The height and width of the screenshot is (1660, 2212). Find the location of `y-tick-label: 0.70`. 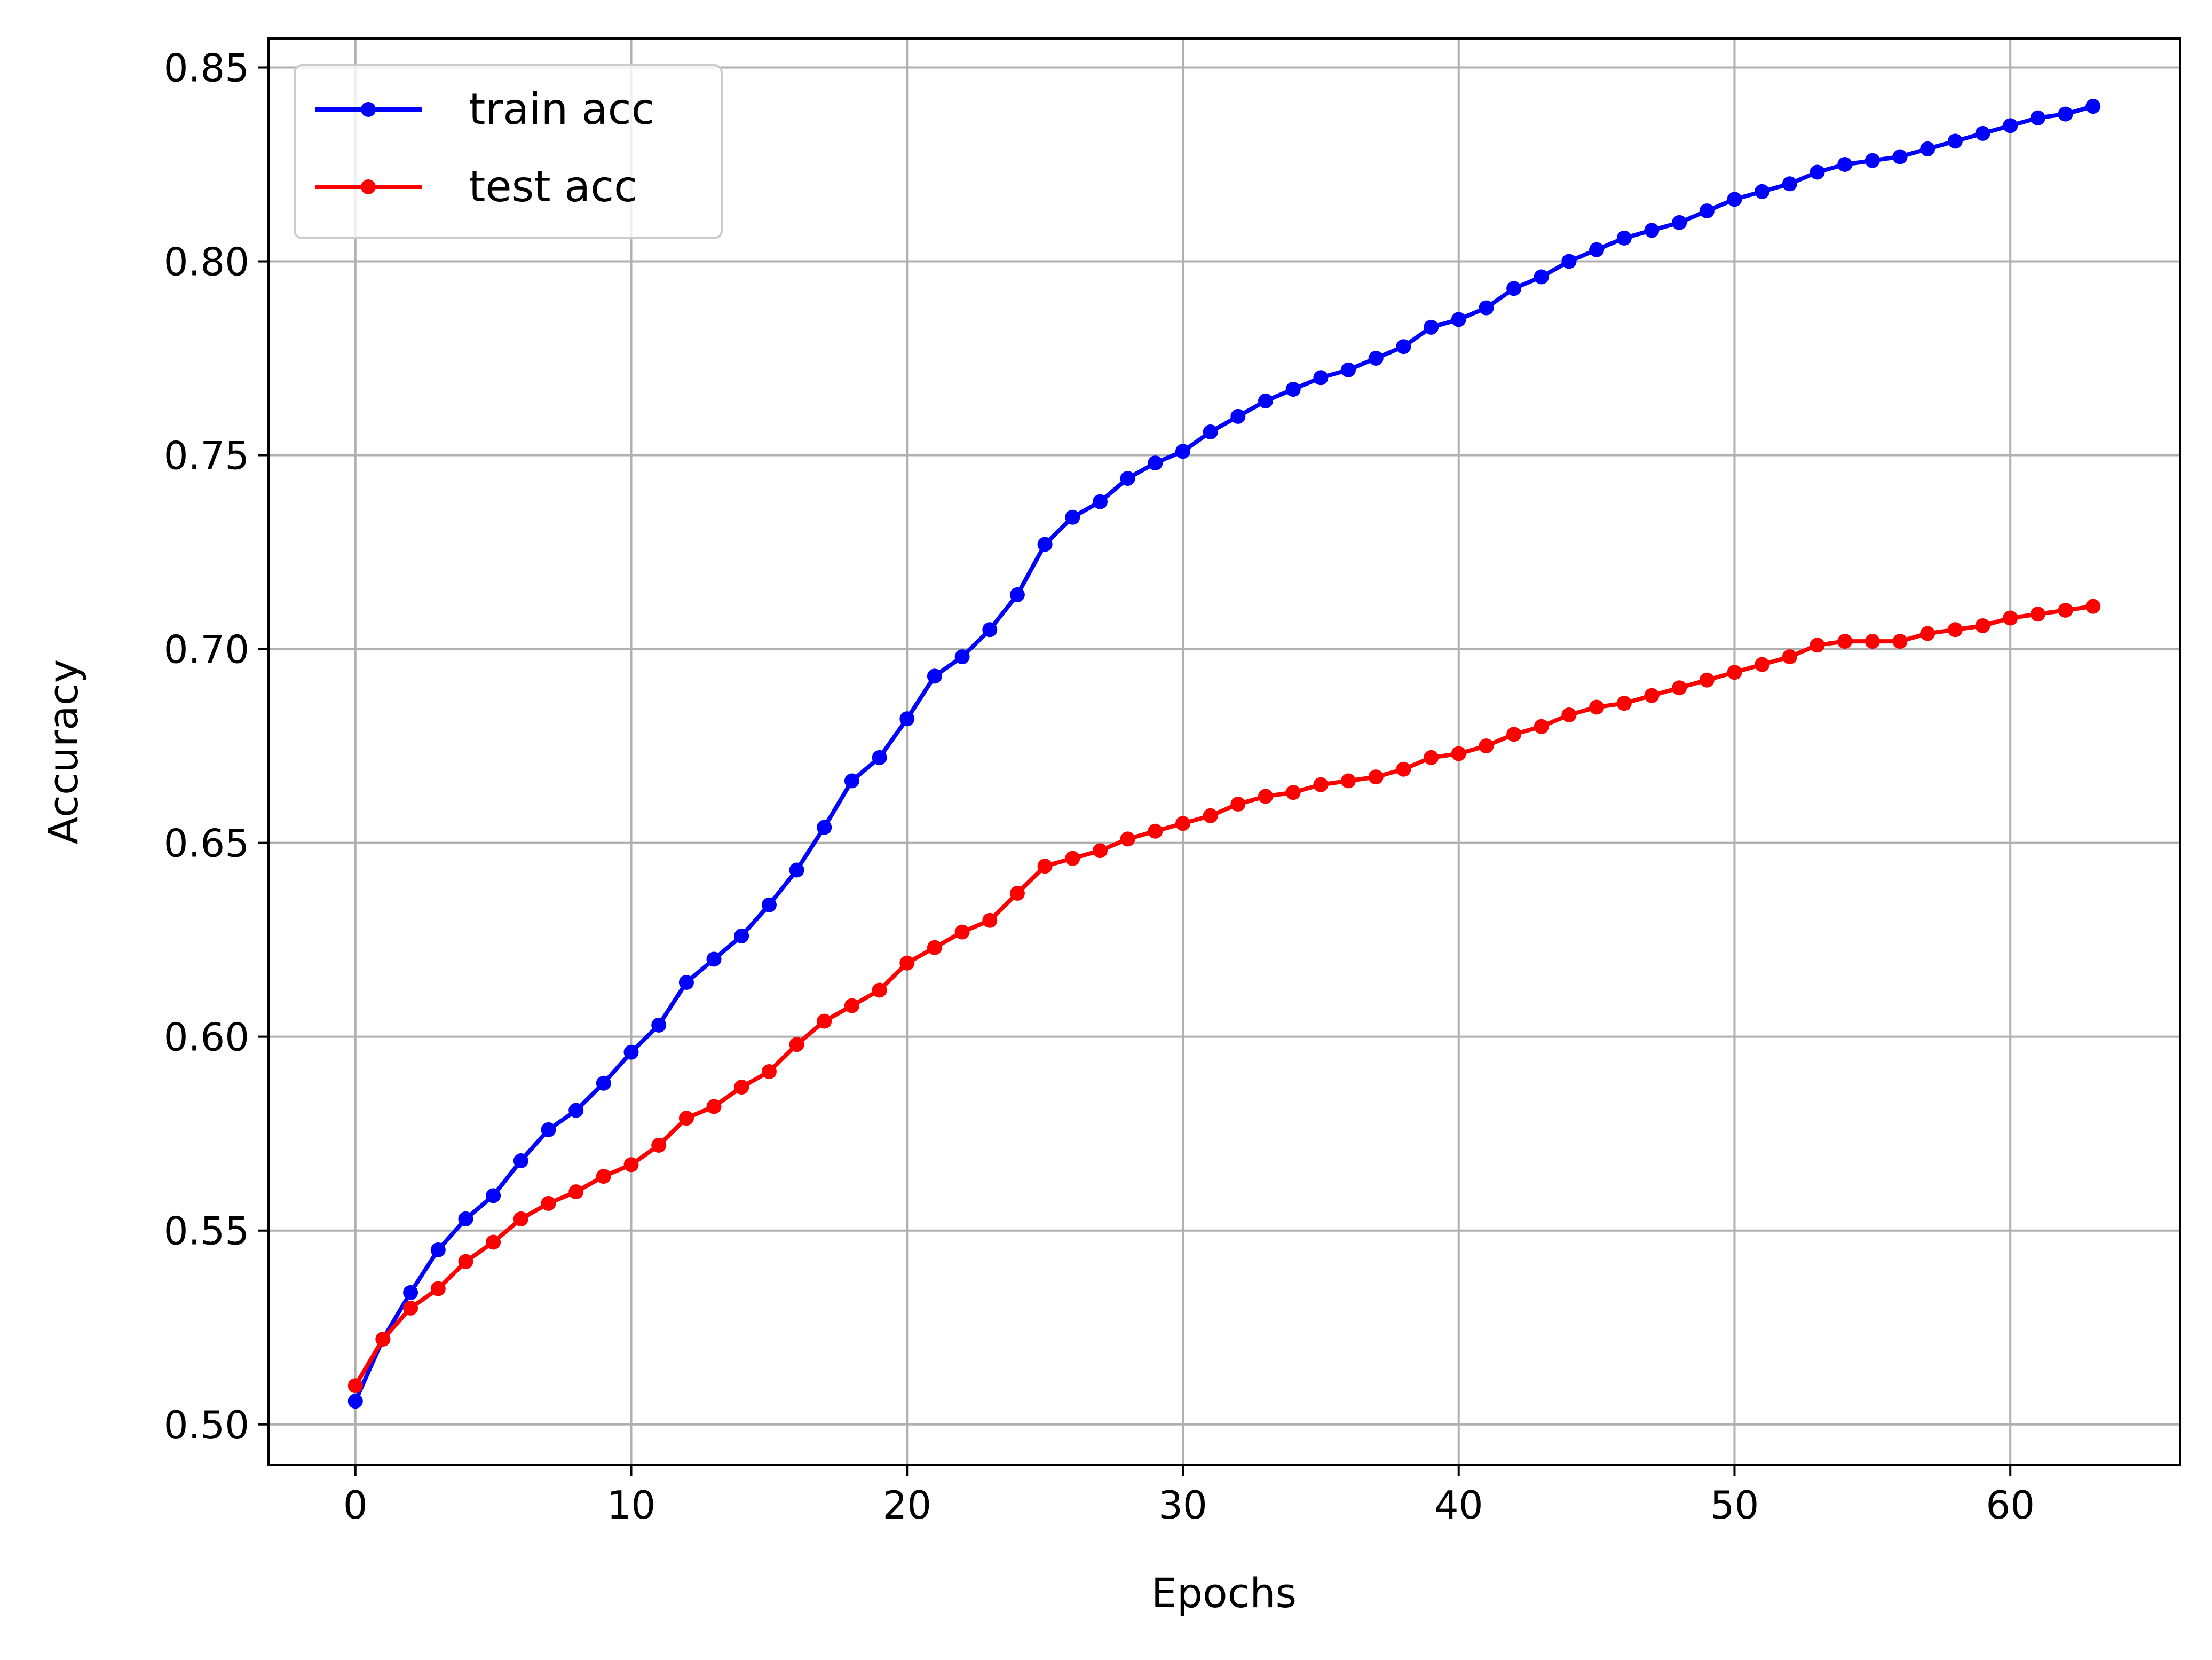

y-tick-label: 0.70 is located at coordinates (206, 649).